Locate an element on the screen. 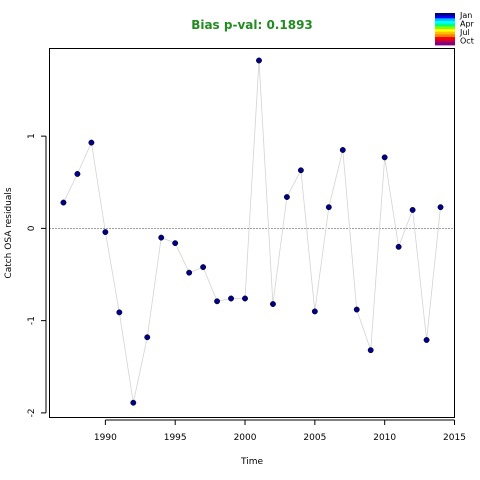 Image resolution: width=480 pixels, height=480 pixels. legend-label-apr: Apr is located at coordinates (467, 24).